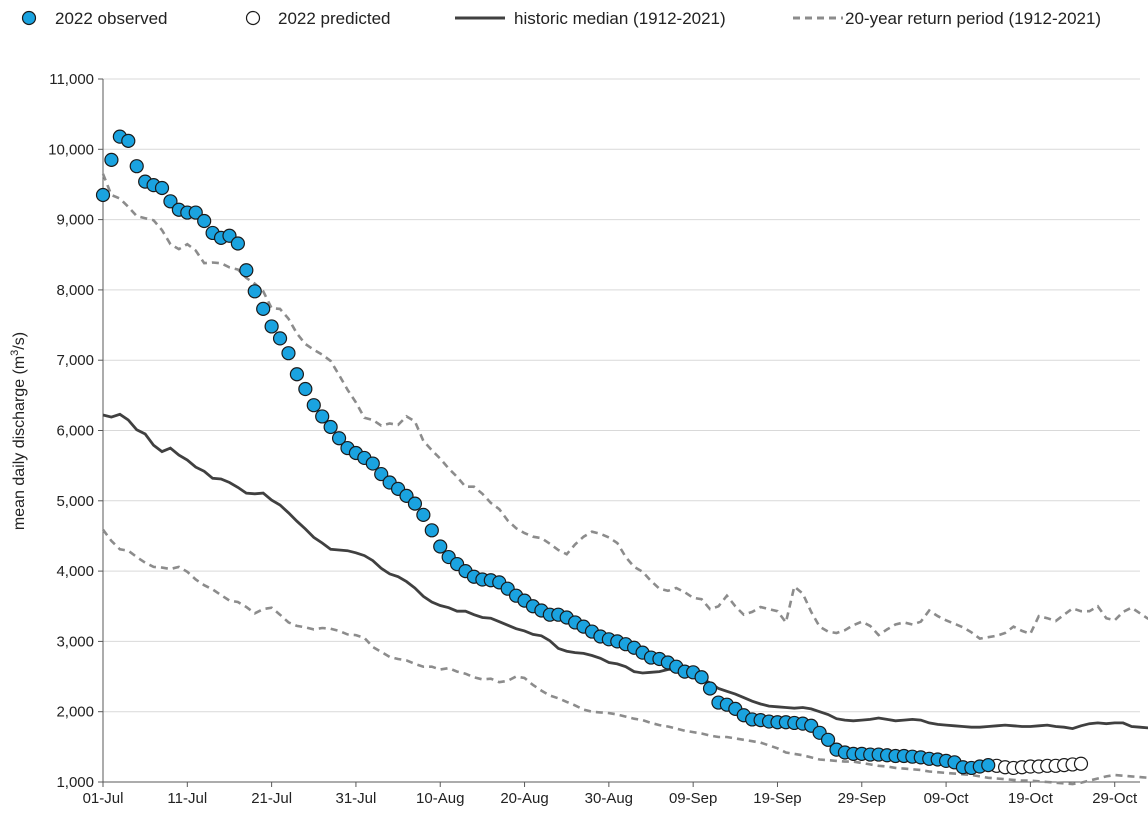 This screenshot has width=1148, height=820. I want to click on predicted-point, so click(1081, 763).